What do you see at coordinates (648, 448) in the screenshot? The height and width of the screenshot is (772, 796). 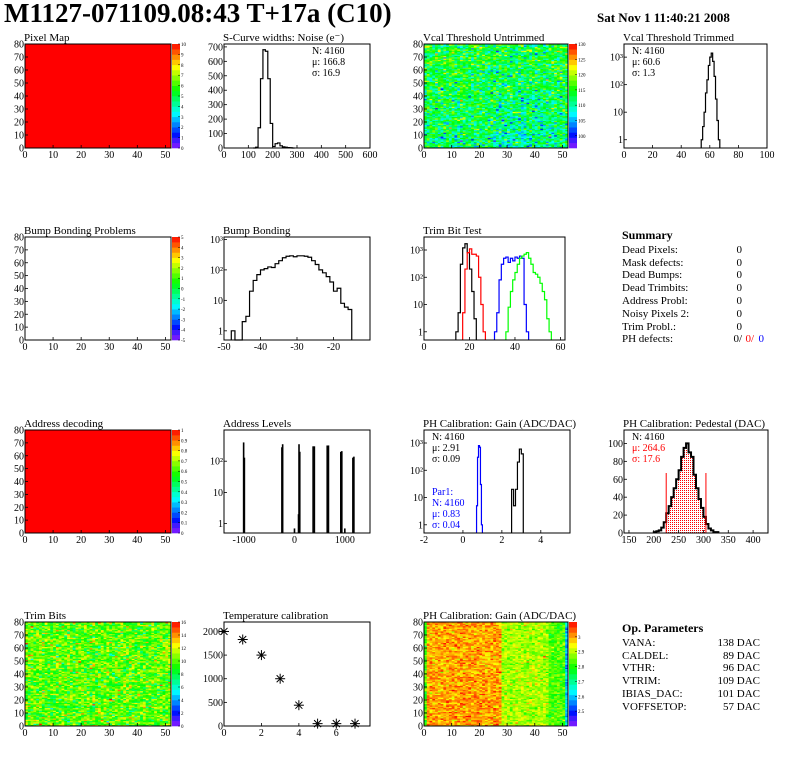 I see `stats-line: μ: 264.6` at bounding box center [648, 448].